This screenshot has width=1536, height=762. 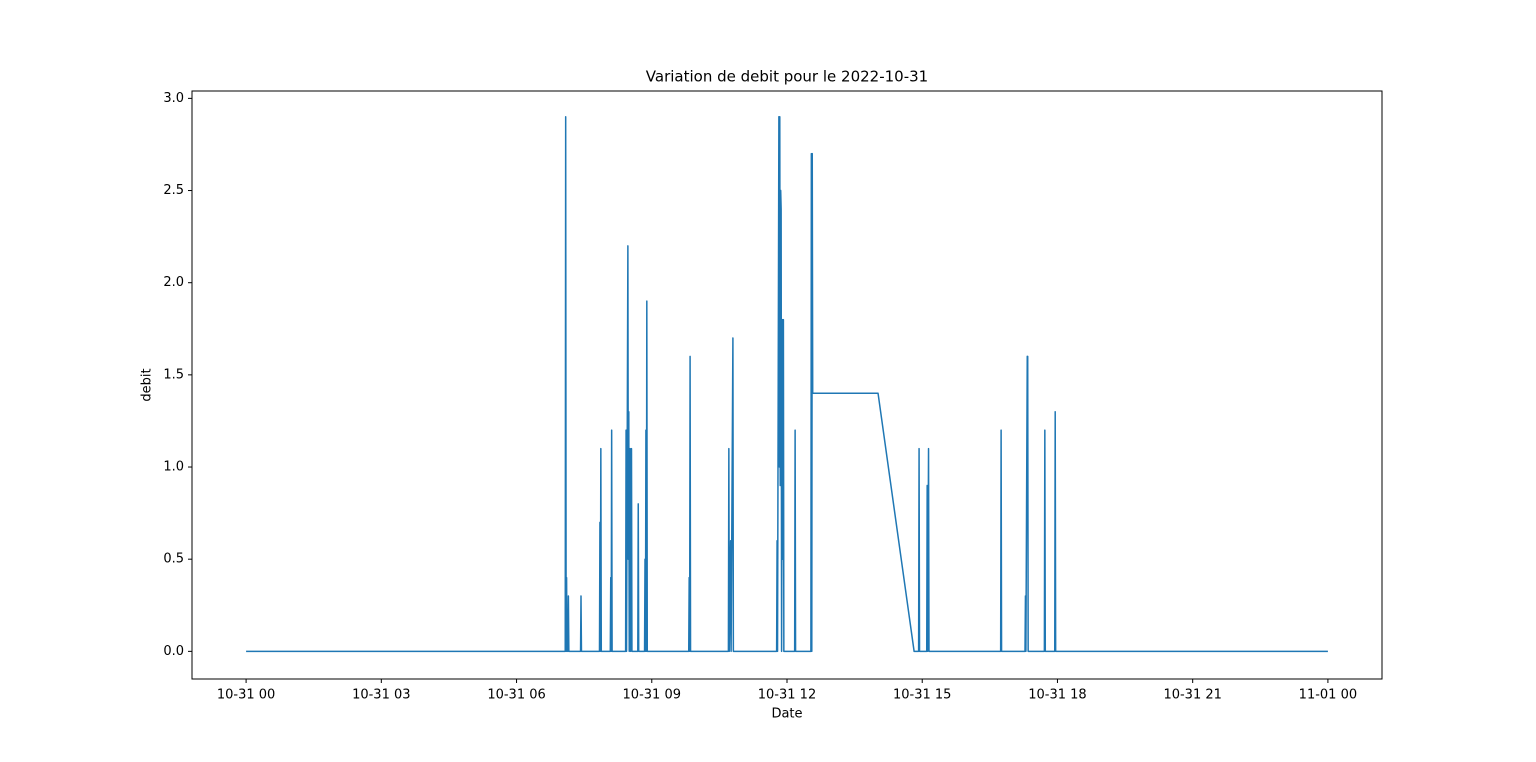 I want to click on x-tick-label: 10-31 12, so click(x=787, y=695).